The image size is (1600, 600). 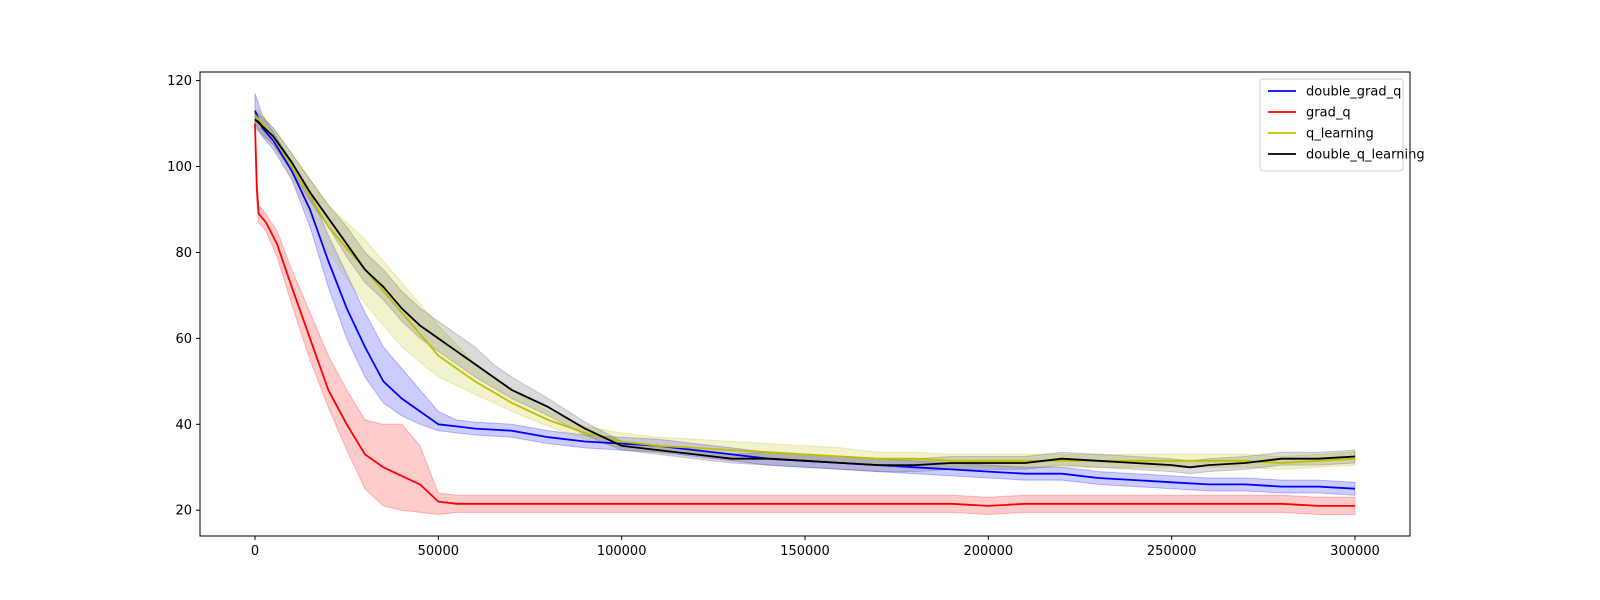 I want to click on x-tick-label: 100000, so click(x=622, y=551).